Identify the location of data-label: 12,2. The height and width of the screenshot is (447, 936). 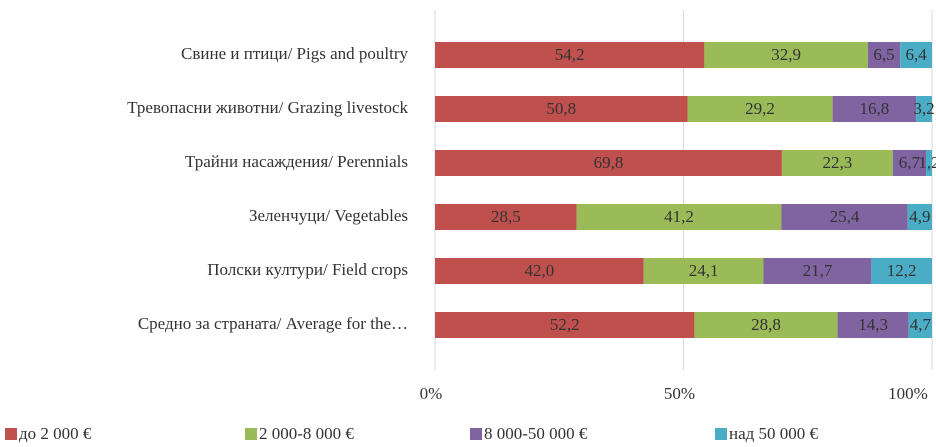
(902, 270).